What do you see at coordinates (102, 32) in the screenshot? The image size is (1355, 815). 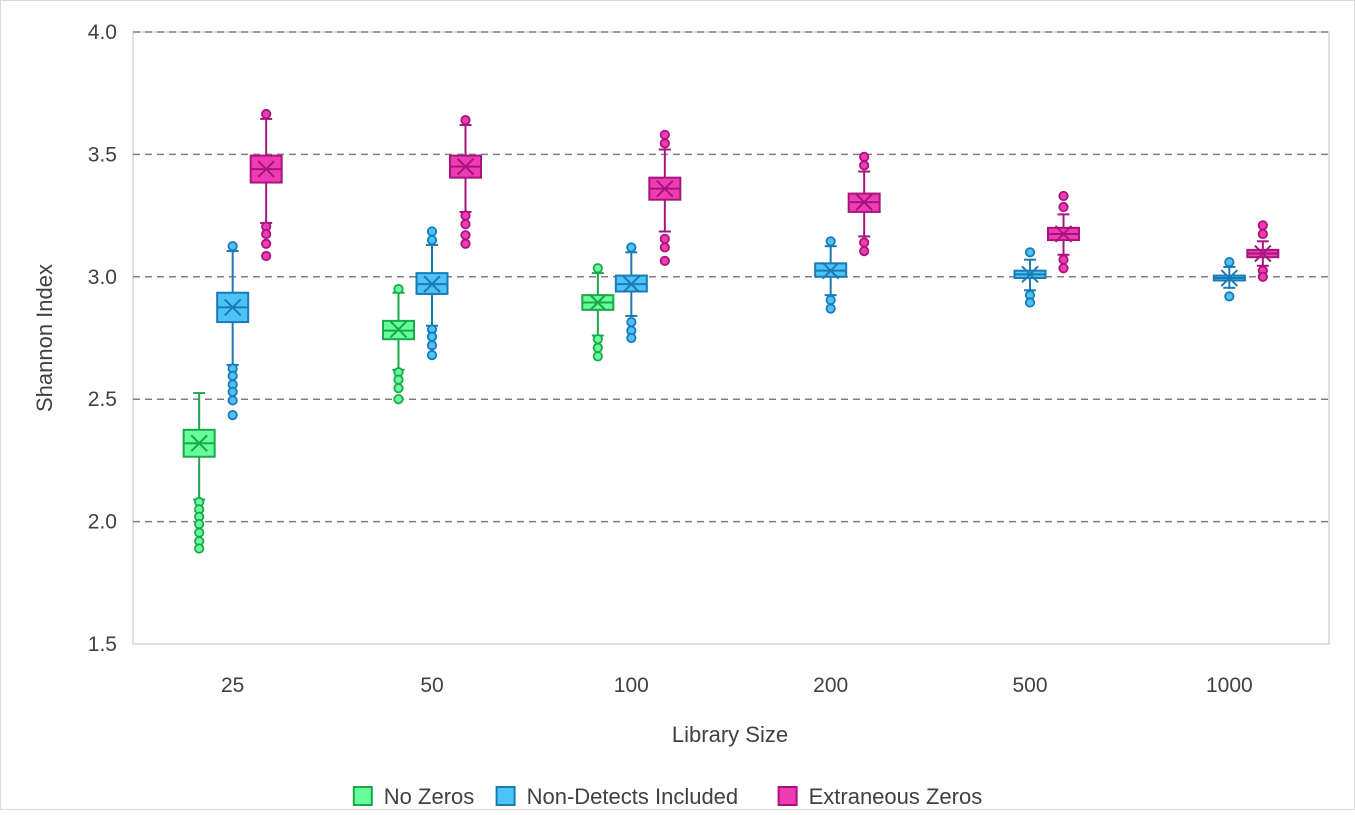 I see `y-tick-label: 4.0` at bounding box center [102, 32].